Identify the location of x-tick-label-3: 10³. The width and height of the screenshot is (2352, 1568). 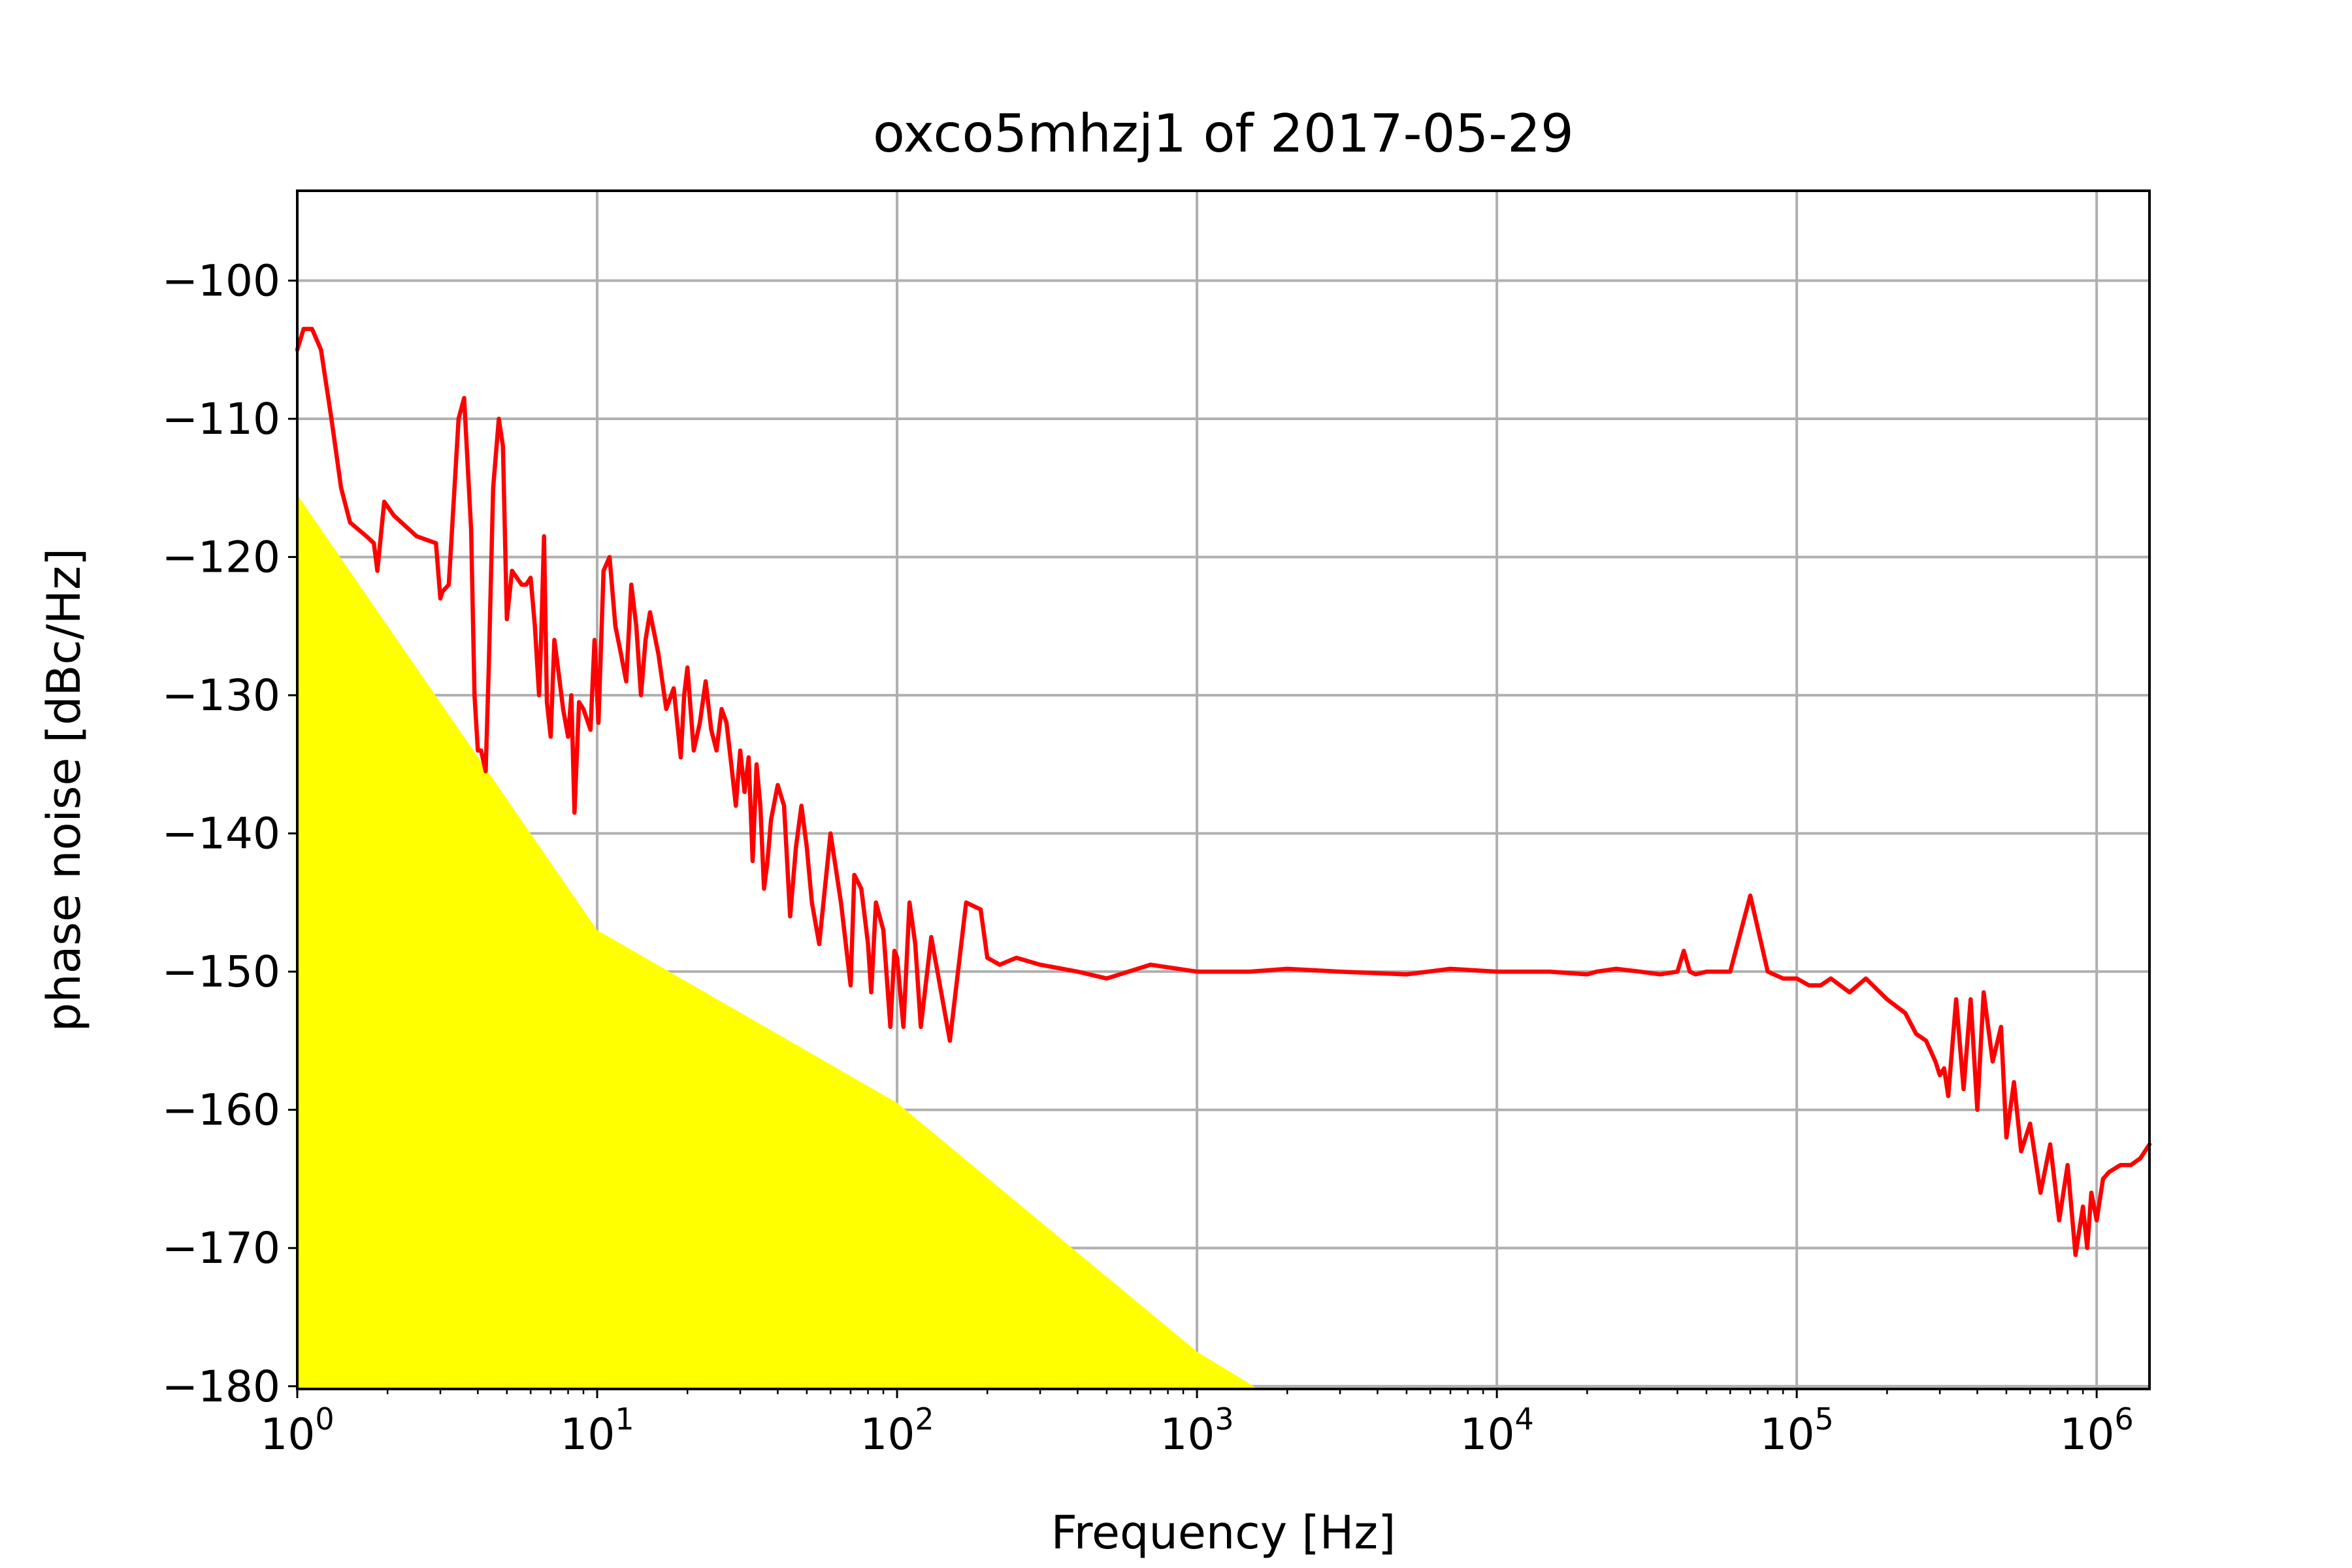
(1196, 1430).